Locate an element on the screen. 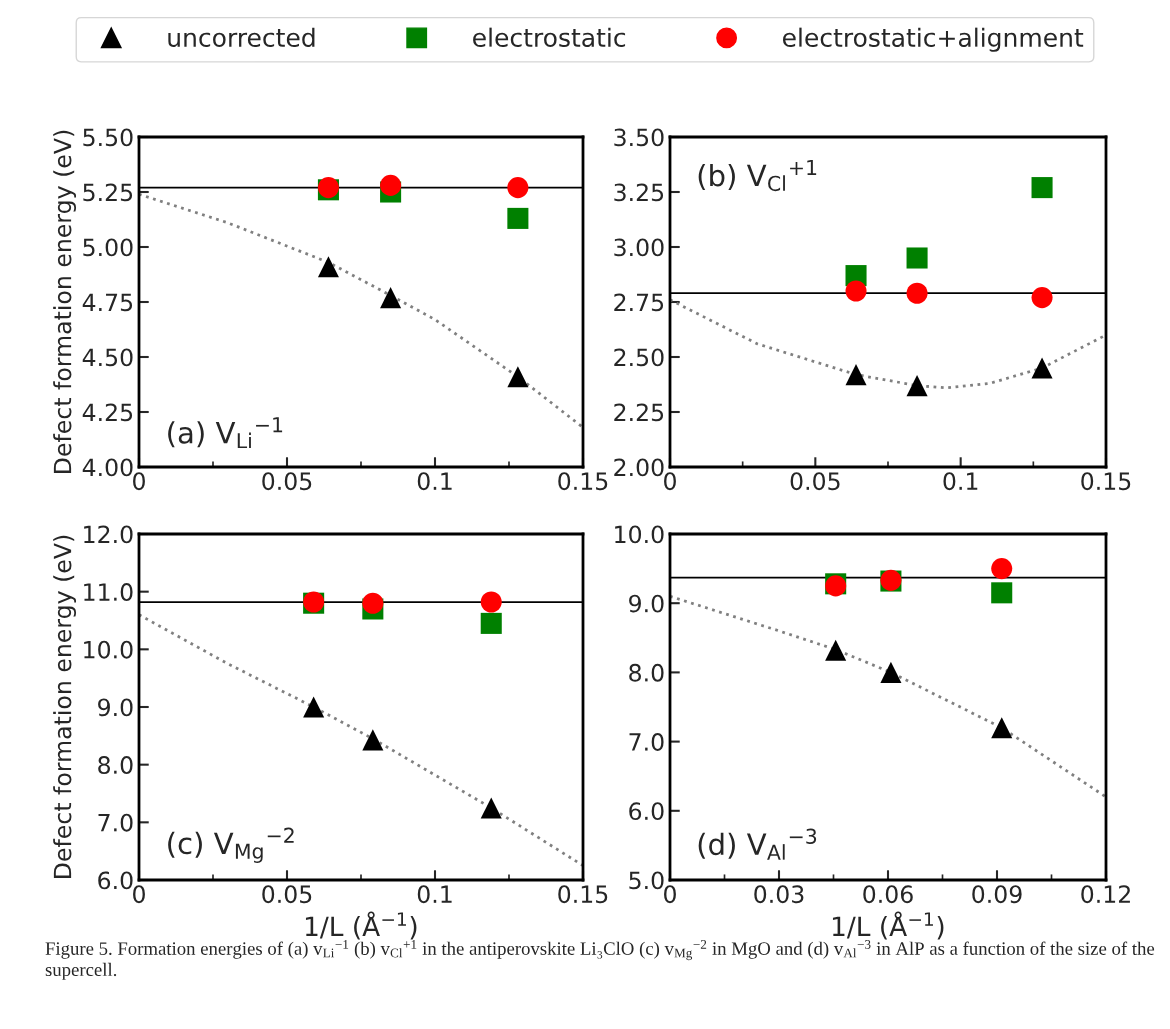 The height and width of the screenshot is (1029, 1170). annotation: (b) V$_{Cl}$$^{+1}$ is located at coordinates (757, 176).